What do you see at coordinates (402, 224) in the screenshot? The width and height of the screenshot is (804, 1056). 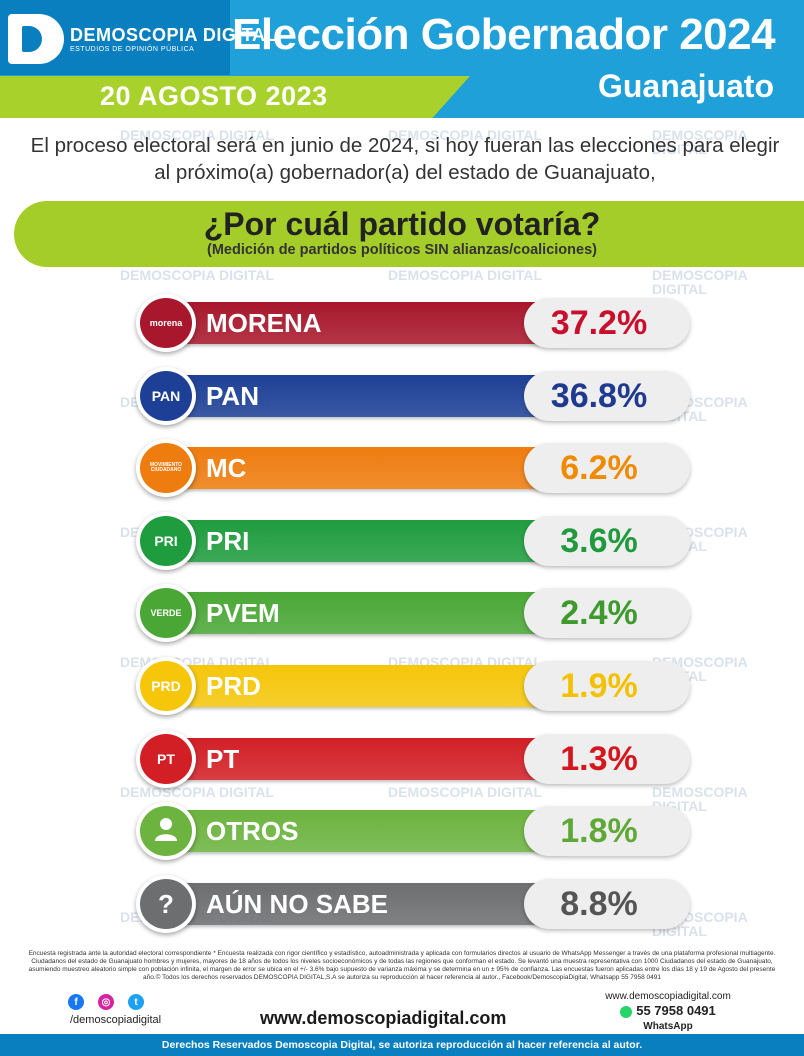 I see `question-title: ¿Por cuál partido votaría?` at bounding box center [402, 224].